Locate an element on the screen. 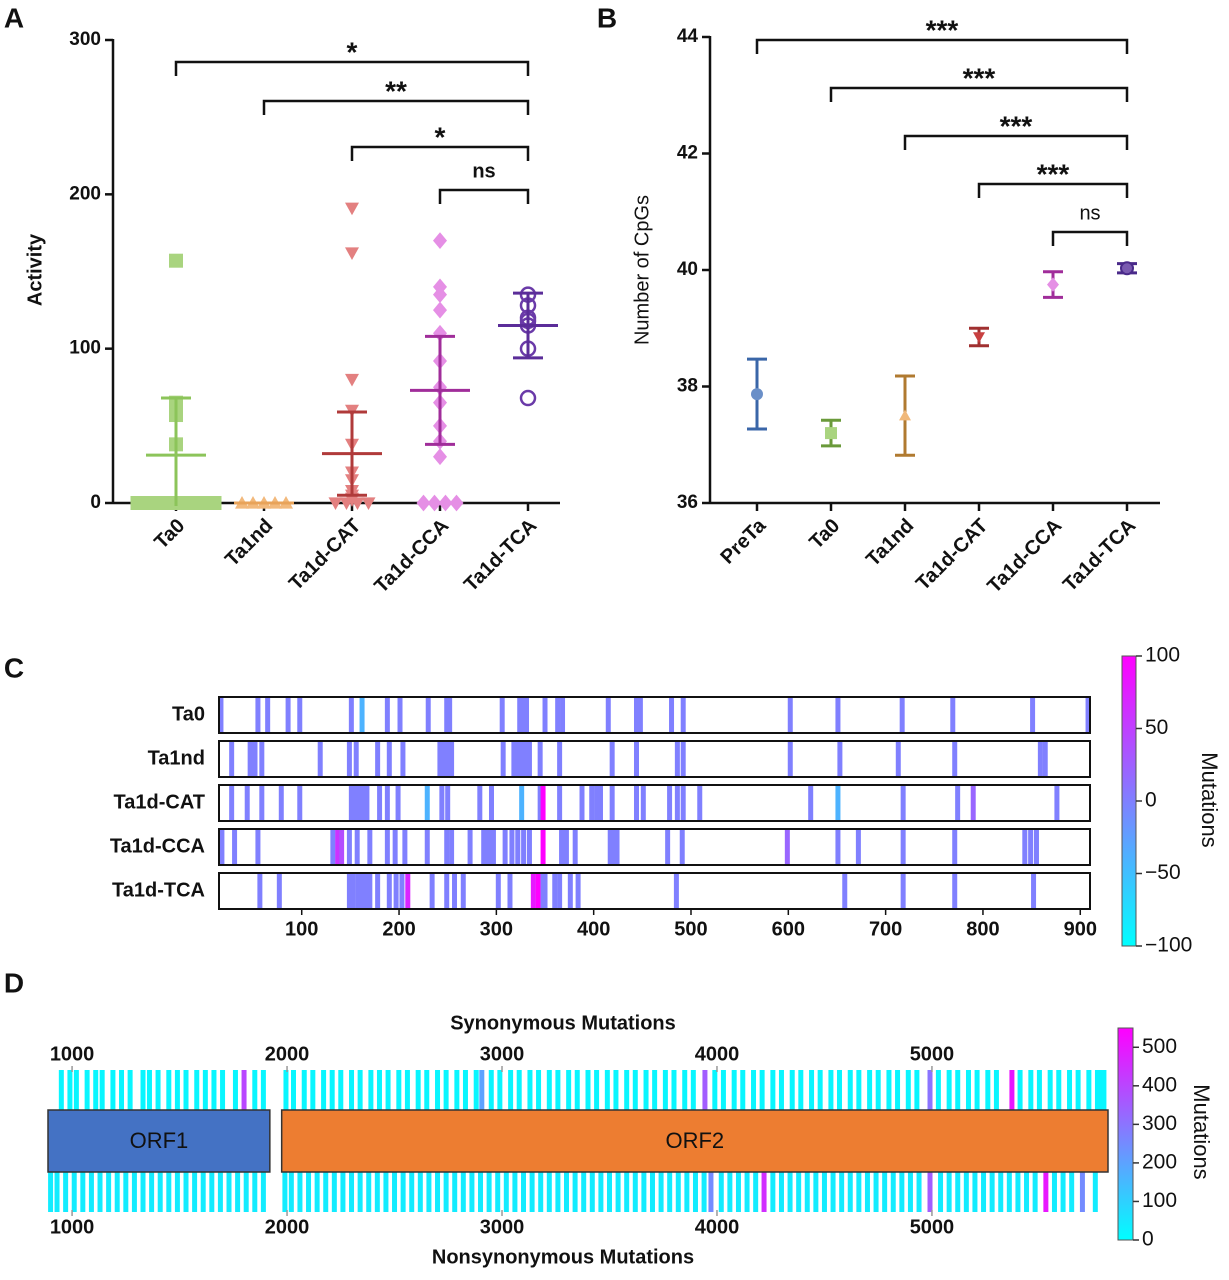 The height and width of the screenshot is (1280, 1229). colorbar-tick-label: 300 is located at coordinates (1159, 1123).